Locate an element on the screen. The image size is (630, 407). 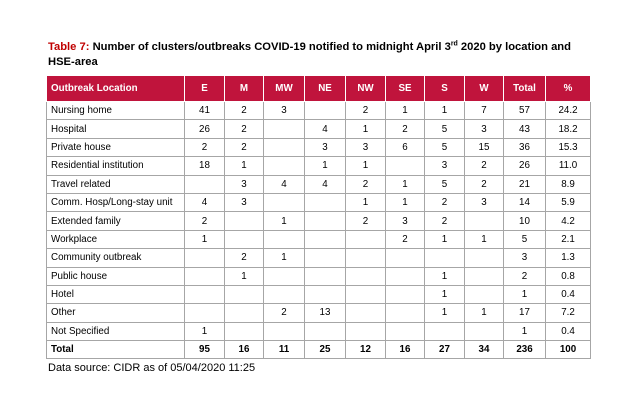
table-cell: 41 is located at coordinates (204, 110).